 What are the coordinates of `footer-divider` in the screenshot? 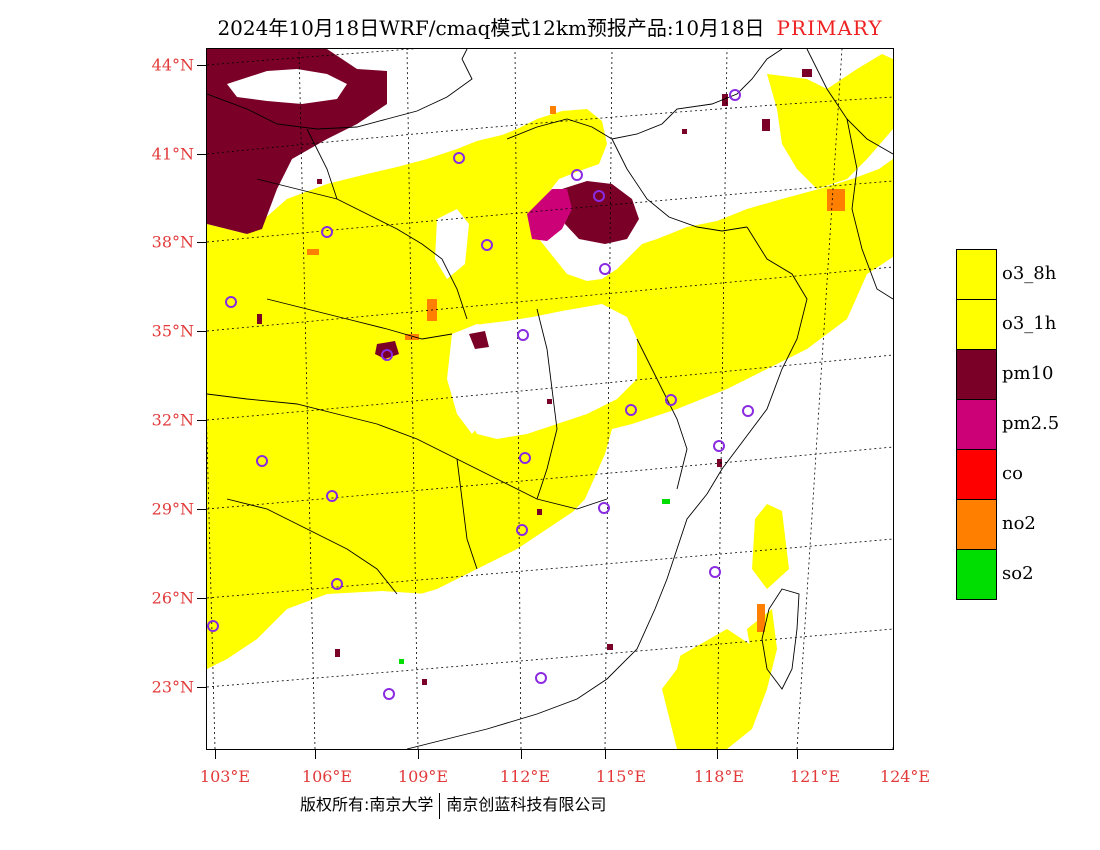 It's located at (440, 805).